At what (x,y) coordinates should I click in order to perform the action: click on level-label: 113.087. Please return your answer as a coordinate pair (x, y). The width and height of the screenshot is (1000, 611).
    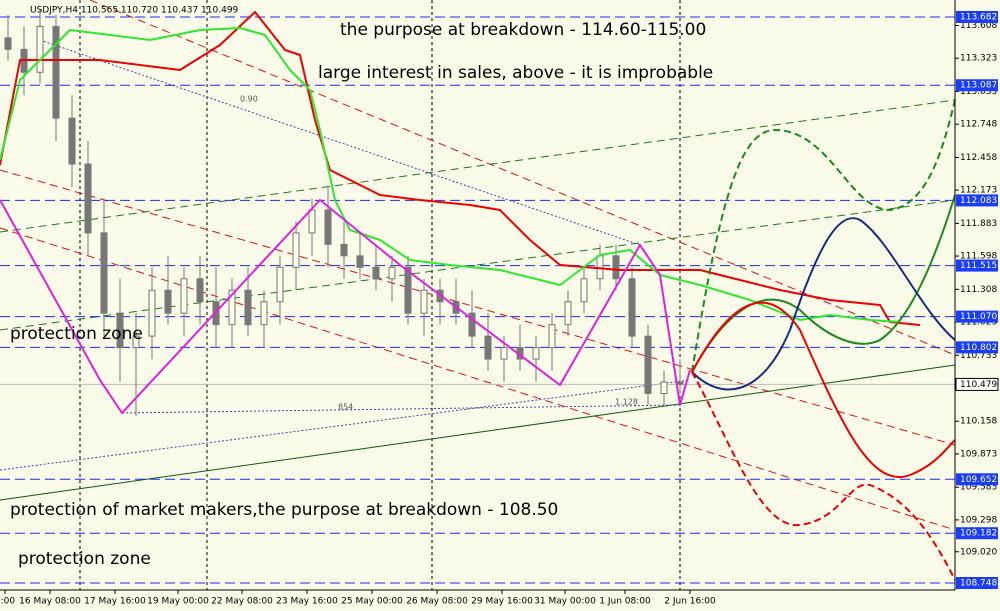
    Looking at the image, I should click on (978, 86).